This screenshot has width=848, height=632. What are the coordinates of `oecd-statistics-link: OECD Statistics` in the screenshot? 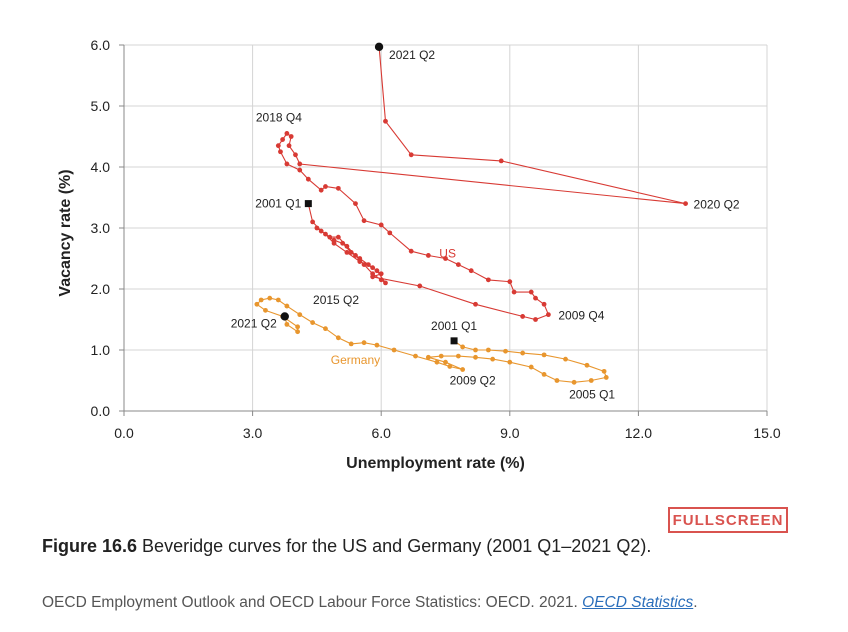 It's located at (638, 602).